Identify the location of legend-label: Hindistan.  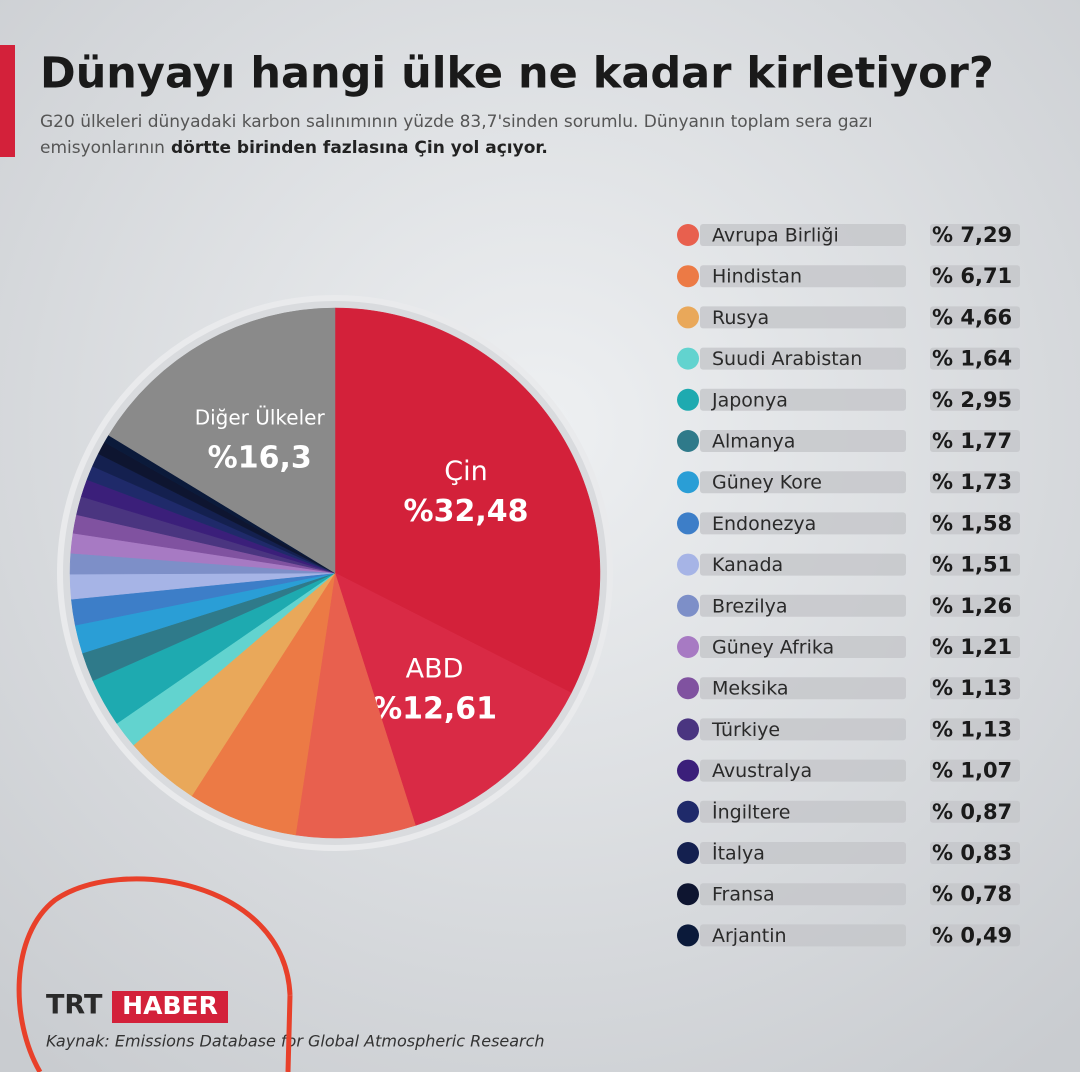
(757, 277).